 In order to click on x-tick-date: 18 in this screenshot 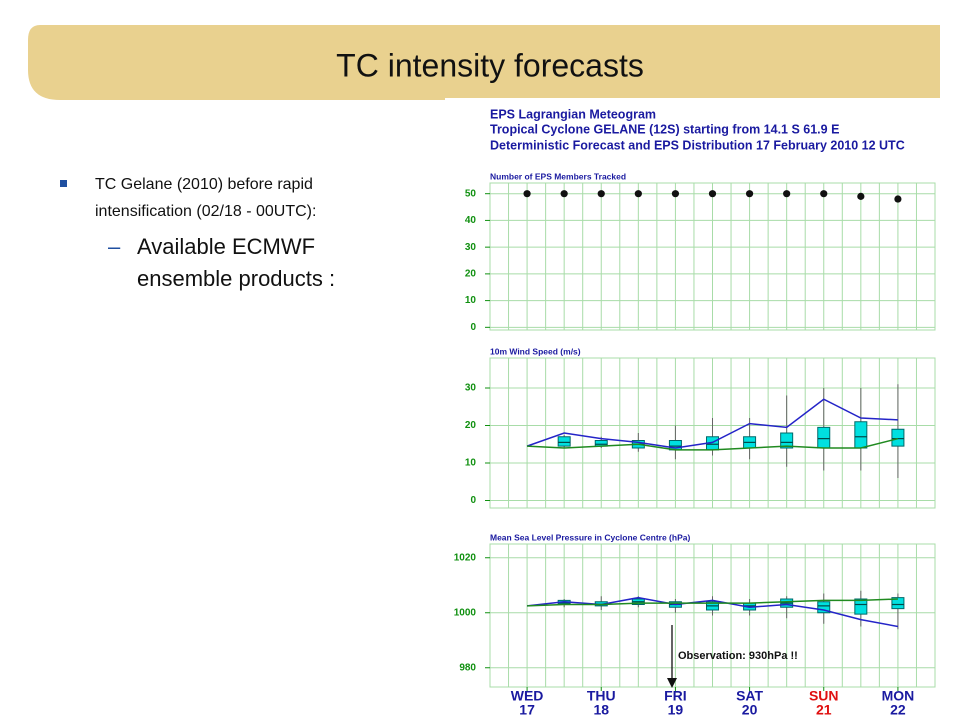, I will do `click(601, 710)`.